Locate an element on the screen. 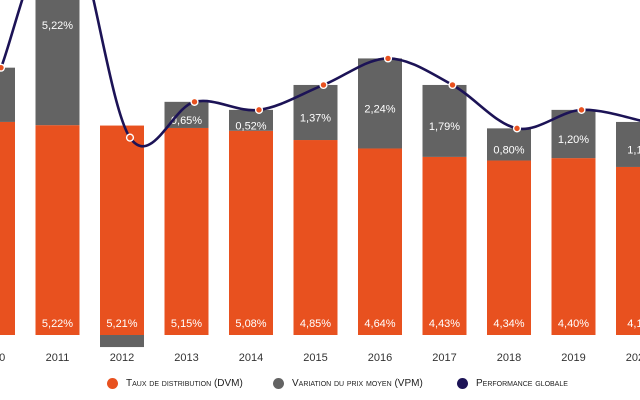  x-tick-label: 2018 is located at coordinates (509, 358).